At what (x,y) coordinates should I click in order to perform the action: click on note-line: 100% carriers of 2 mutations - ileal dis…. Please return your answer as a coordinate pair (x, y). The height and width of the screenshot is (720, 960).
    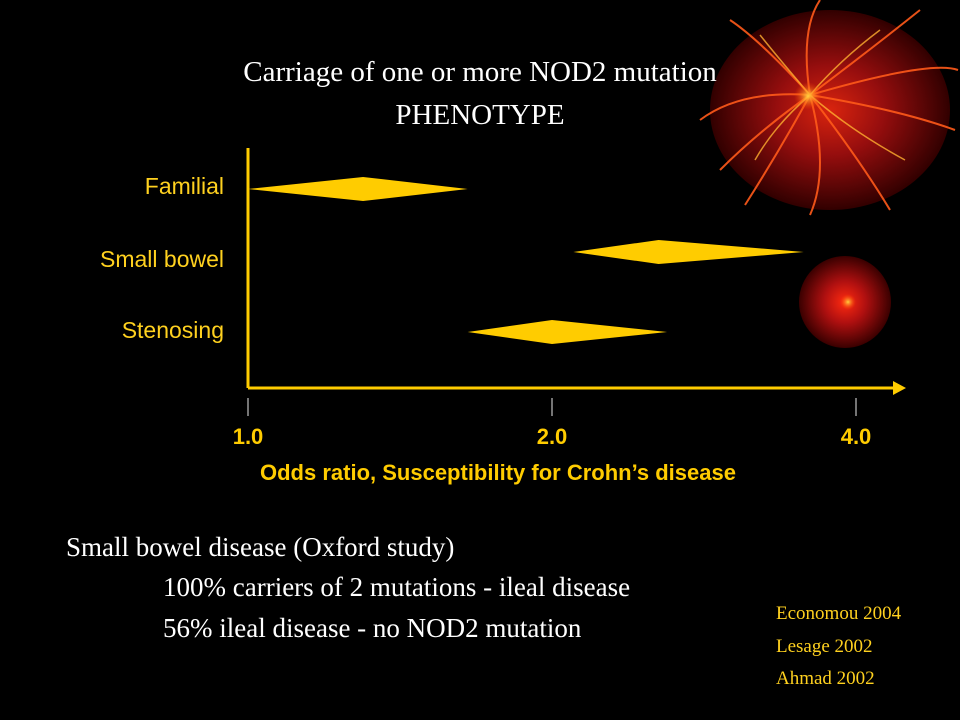
    Looking at the image, I should click on (396, 587).